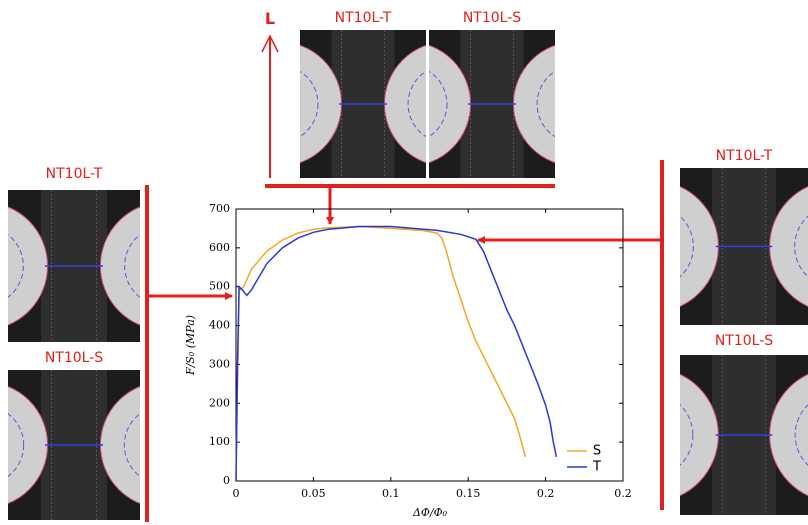 This screenshot has height=525, width=808. What do you see at coordinates (596, 467) in the screenshot?
I see `legend-label: T` at bounding box center [596, 467].